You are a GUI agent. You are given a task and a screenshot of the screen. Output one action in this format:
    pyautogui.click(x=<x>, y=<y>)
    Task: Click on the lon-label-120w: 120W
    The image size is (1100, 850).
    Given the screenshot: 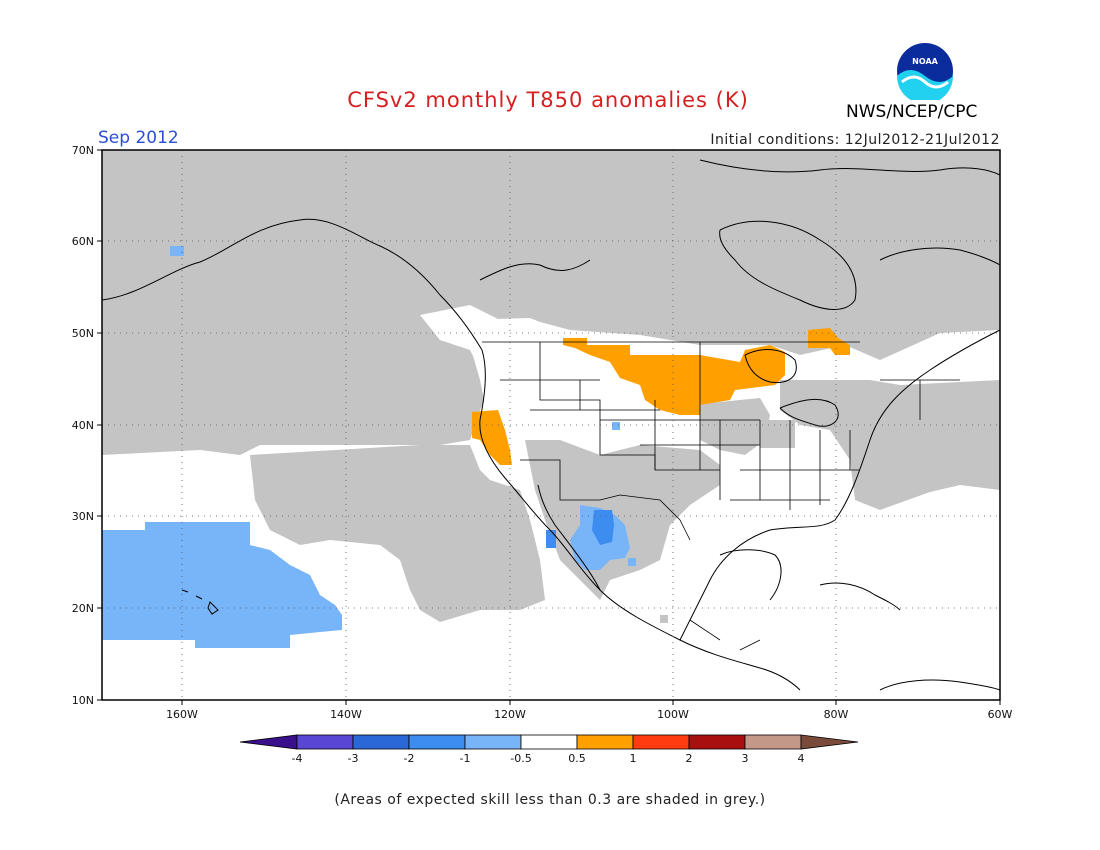 What is the action you would take?
    pyautogui.click(x=510, y=714)
    